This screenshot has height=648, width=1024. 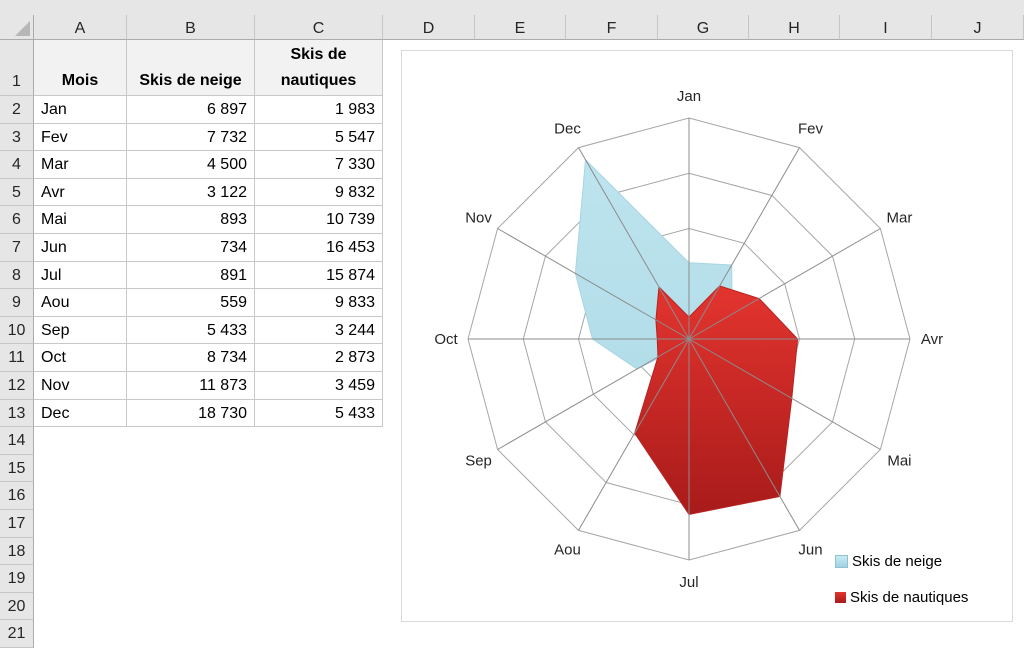 What do you see at coordinates (191, 110) in the screenshot?
I see `cell-B2: 6 897` at bounding box center [191, 110].